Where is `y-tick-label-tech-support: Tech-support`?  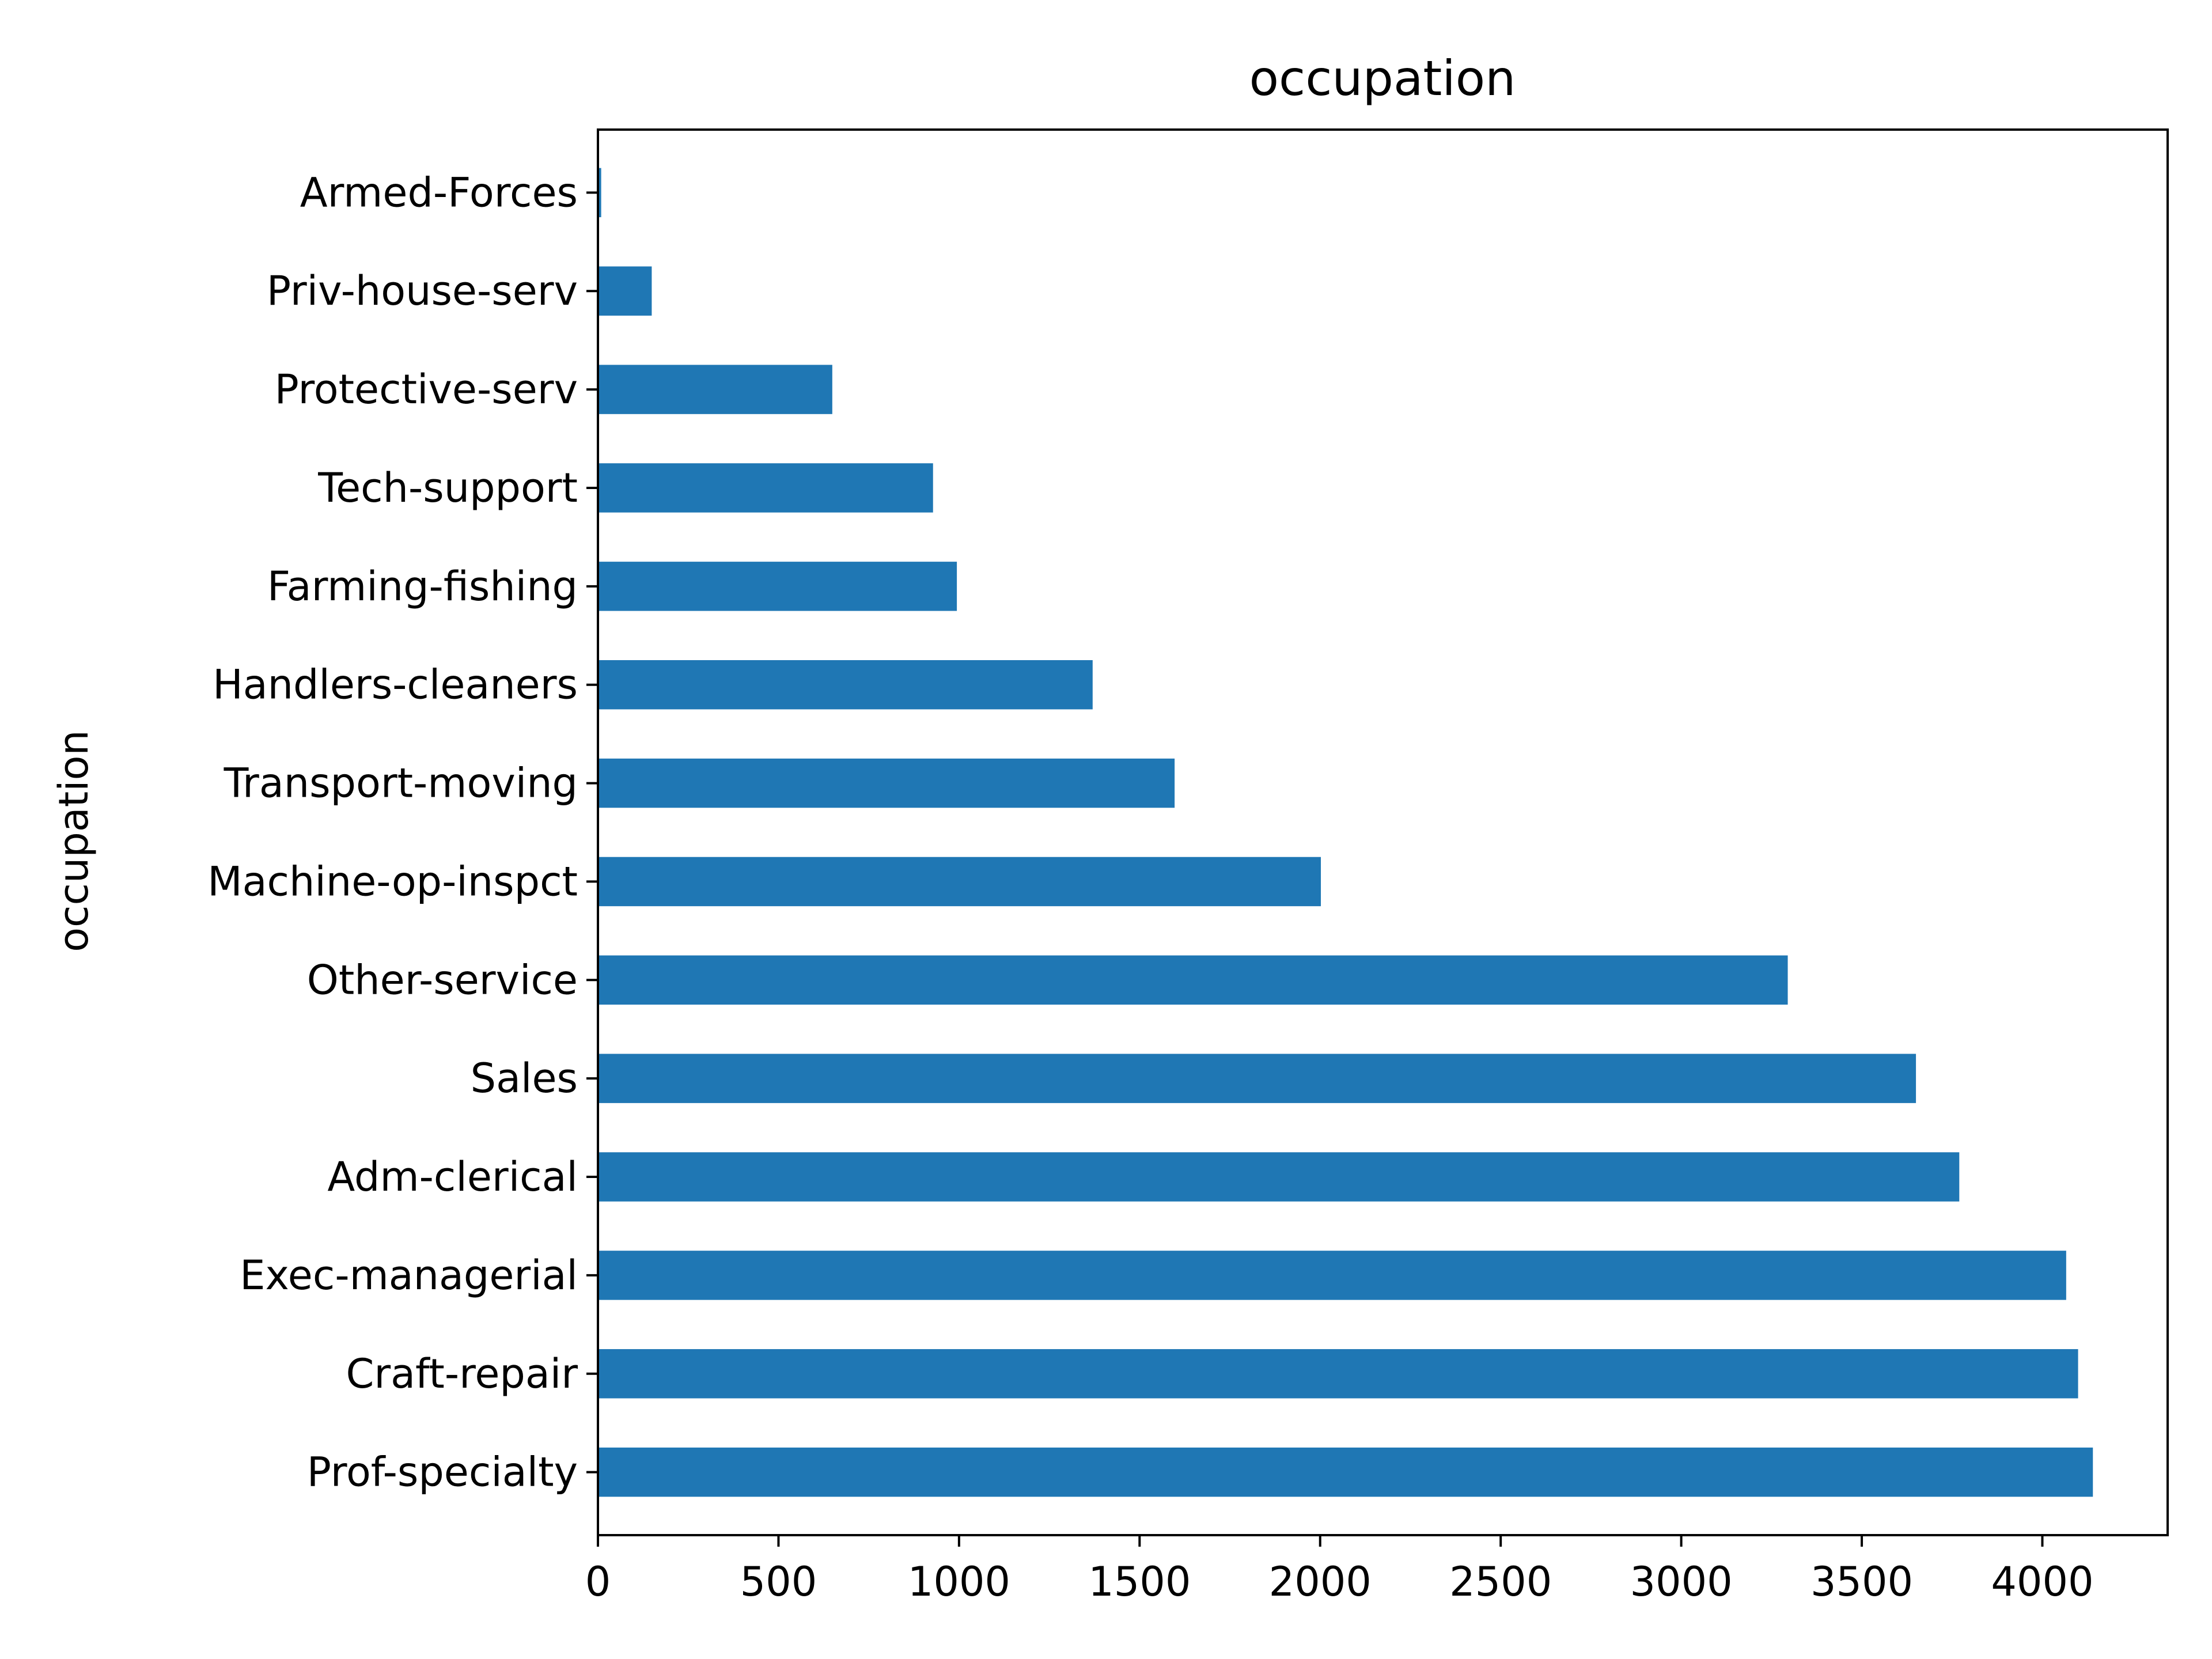
y-tick-label-tech-support: Tech-support is located at coordinates (447, 488).